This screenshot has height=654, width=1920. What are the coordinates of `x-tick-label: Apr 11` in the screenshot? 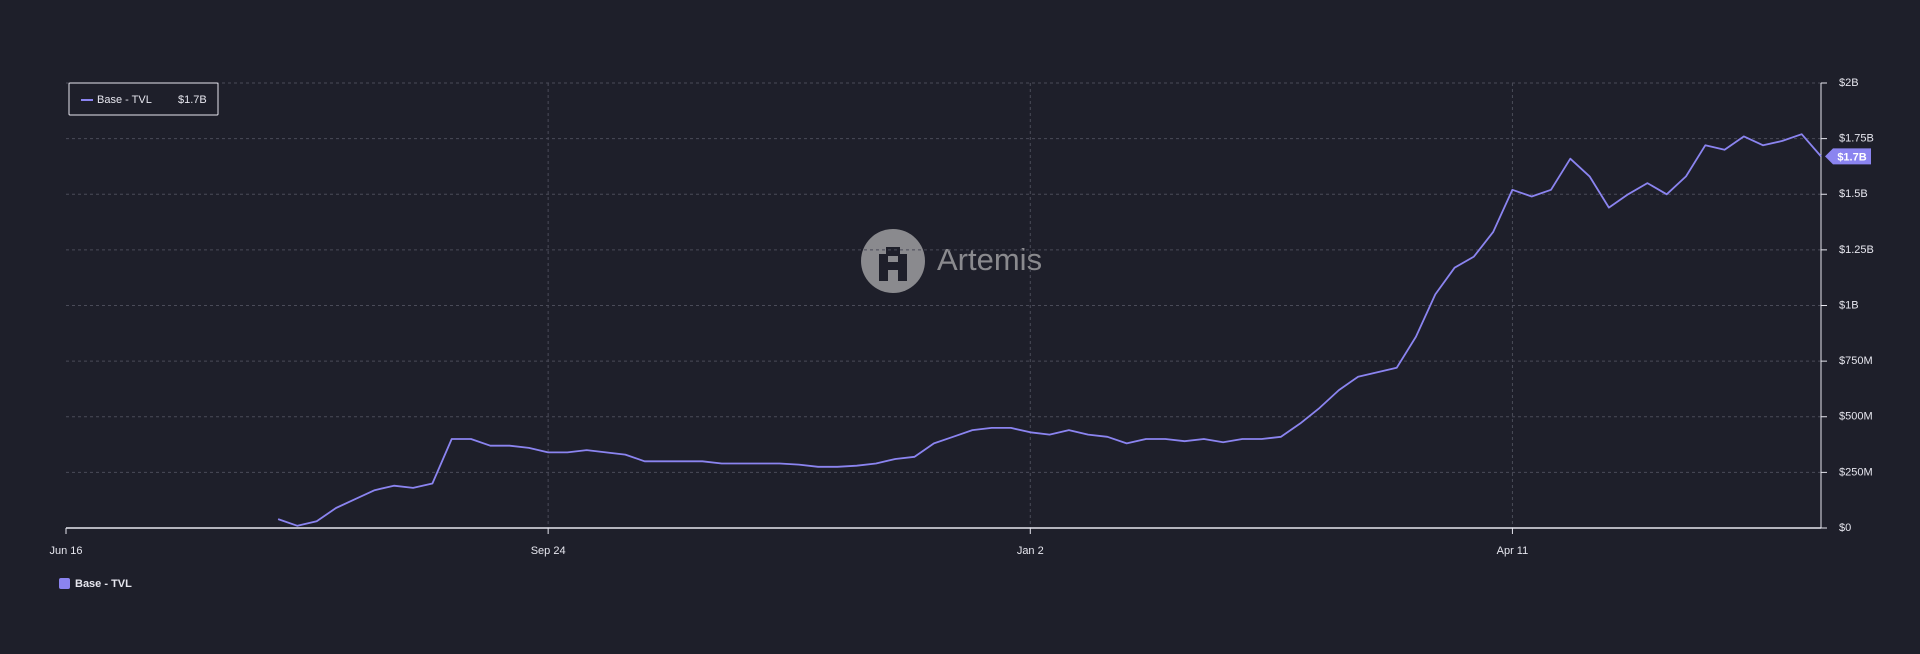 It's located at (1513, 551).